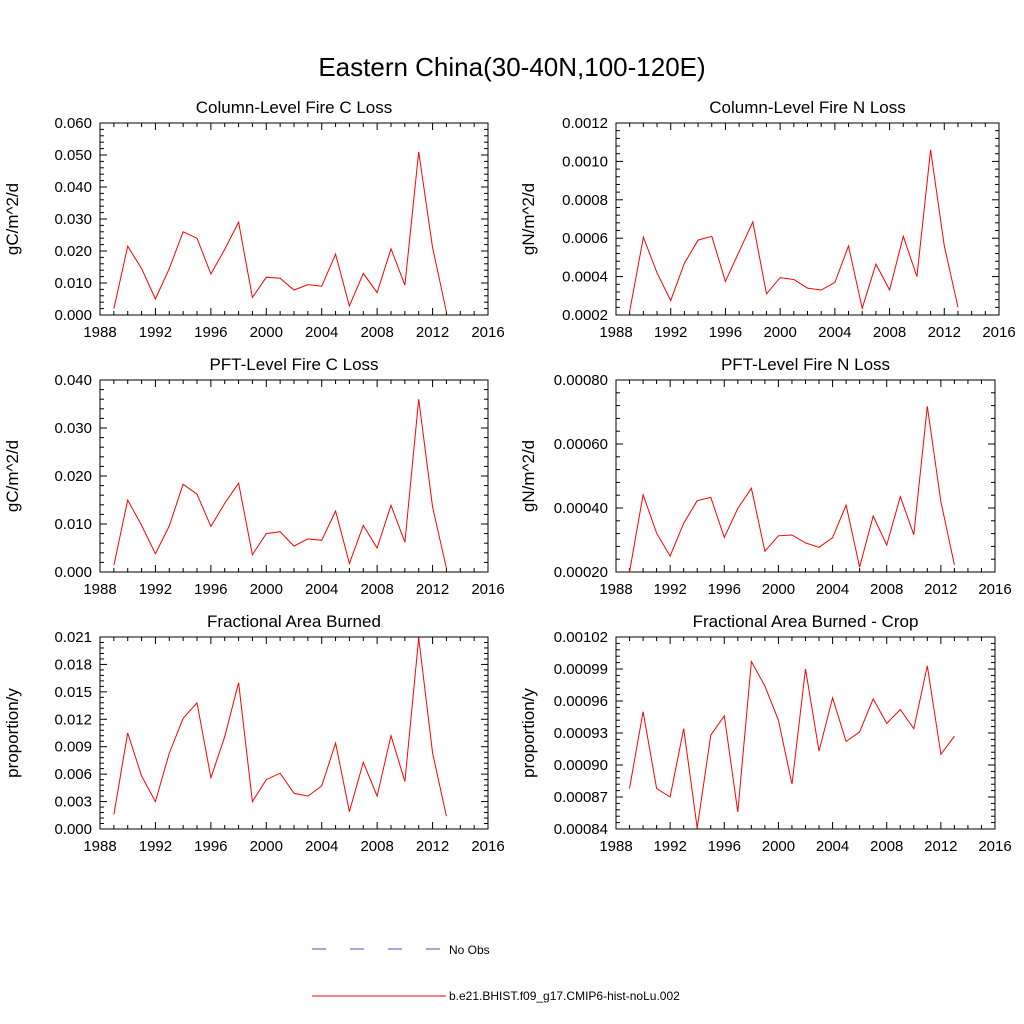  Describe the element at coordinates (585, 315) in the screenshot. I see `y-tick-label: 0.0002` at that location.